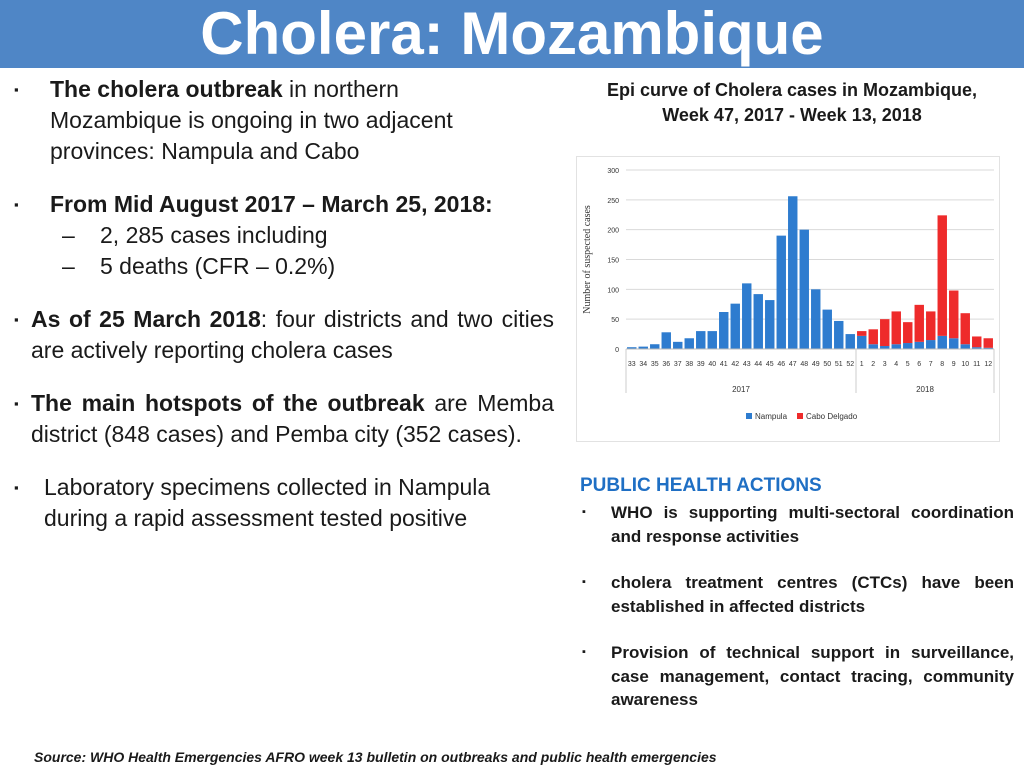 Image resolution: width=1024 pixels, height=768 pixels. Describe the element at coordinates (587, 259) in the screenshot. I see `y-axis-label: Number of suspected cases` at that location.